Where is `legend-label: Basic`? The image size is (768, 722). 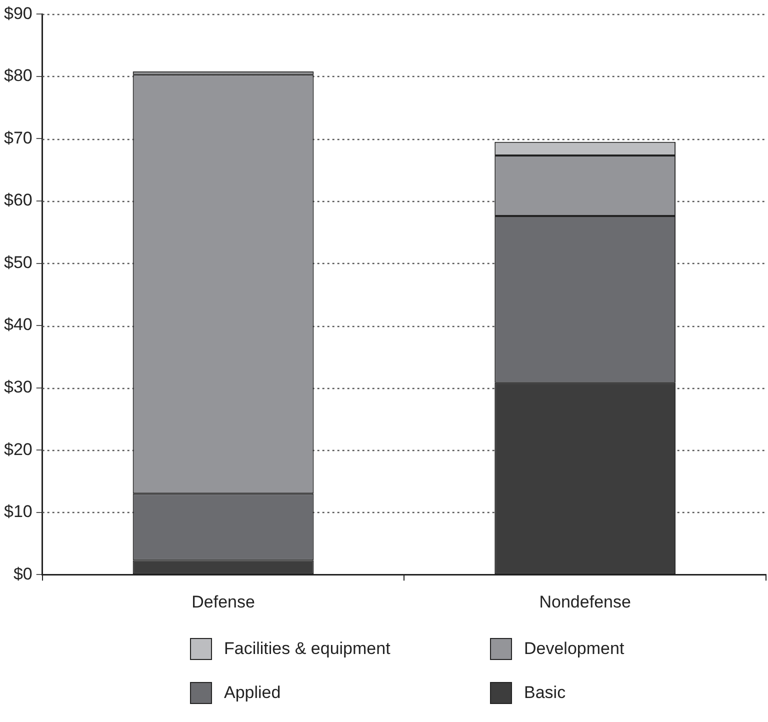 legend-label: Basic is located at coordinates (545, 693).